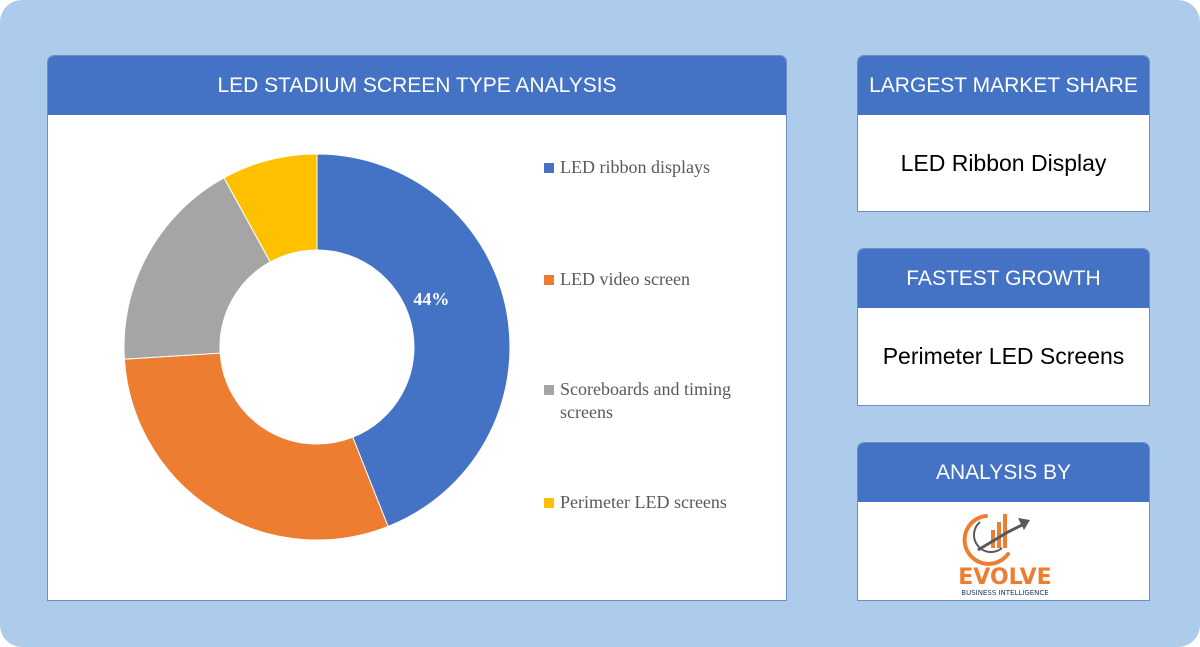 The height and width of the screenshot is (647, 1200). Describe the element at coordinates (1003, 356) in the screenshot. I see `card-value: Perimeter LED Screens` at that location.